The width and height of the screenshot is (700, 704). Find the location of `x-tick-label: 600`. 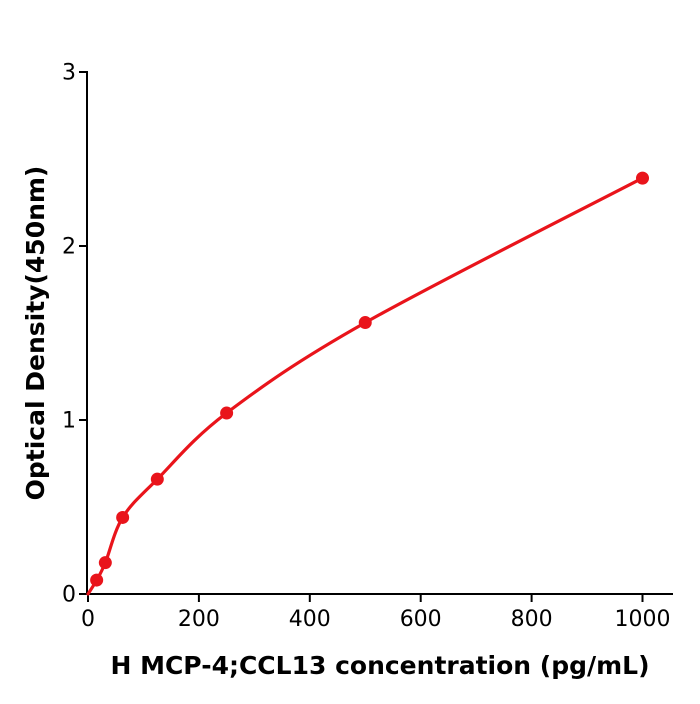

x-tick-label: 600 is located at coordinates (421, 619).